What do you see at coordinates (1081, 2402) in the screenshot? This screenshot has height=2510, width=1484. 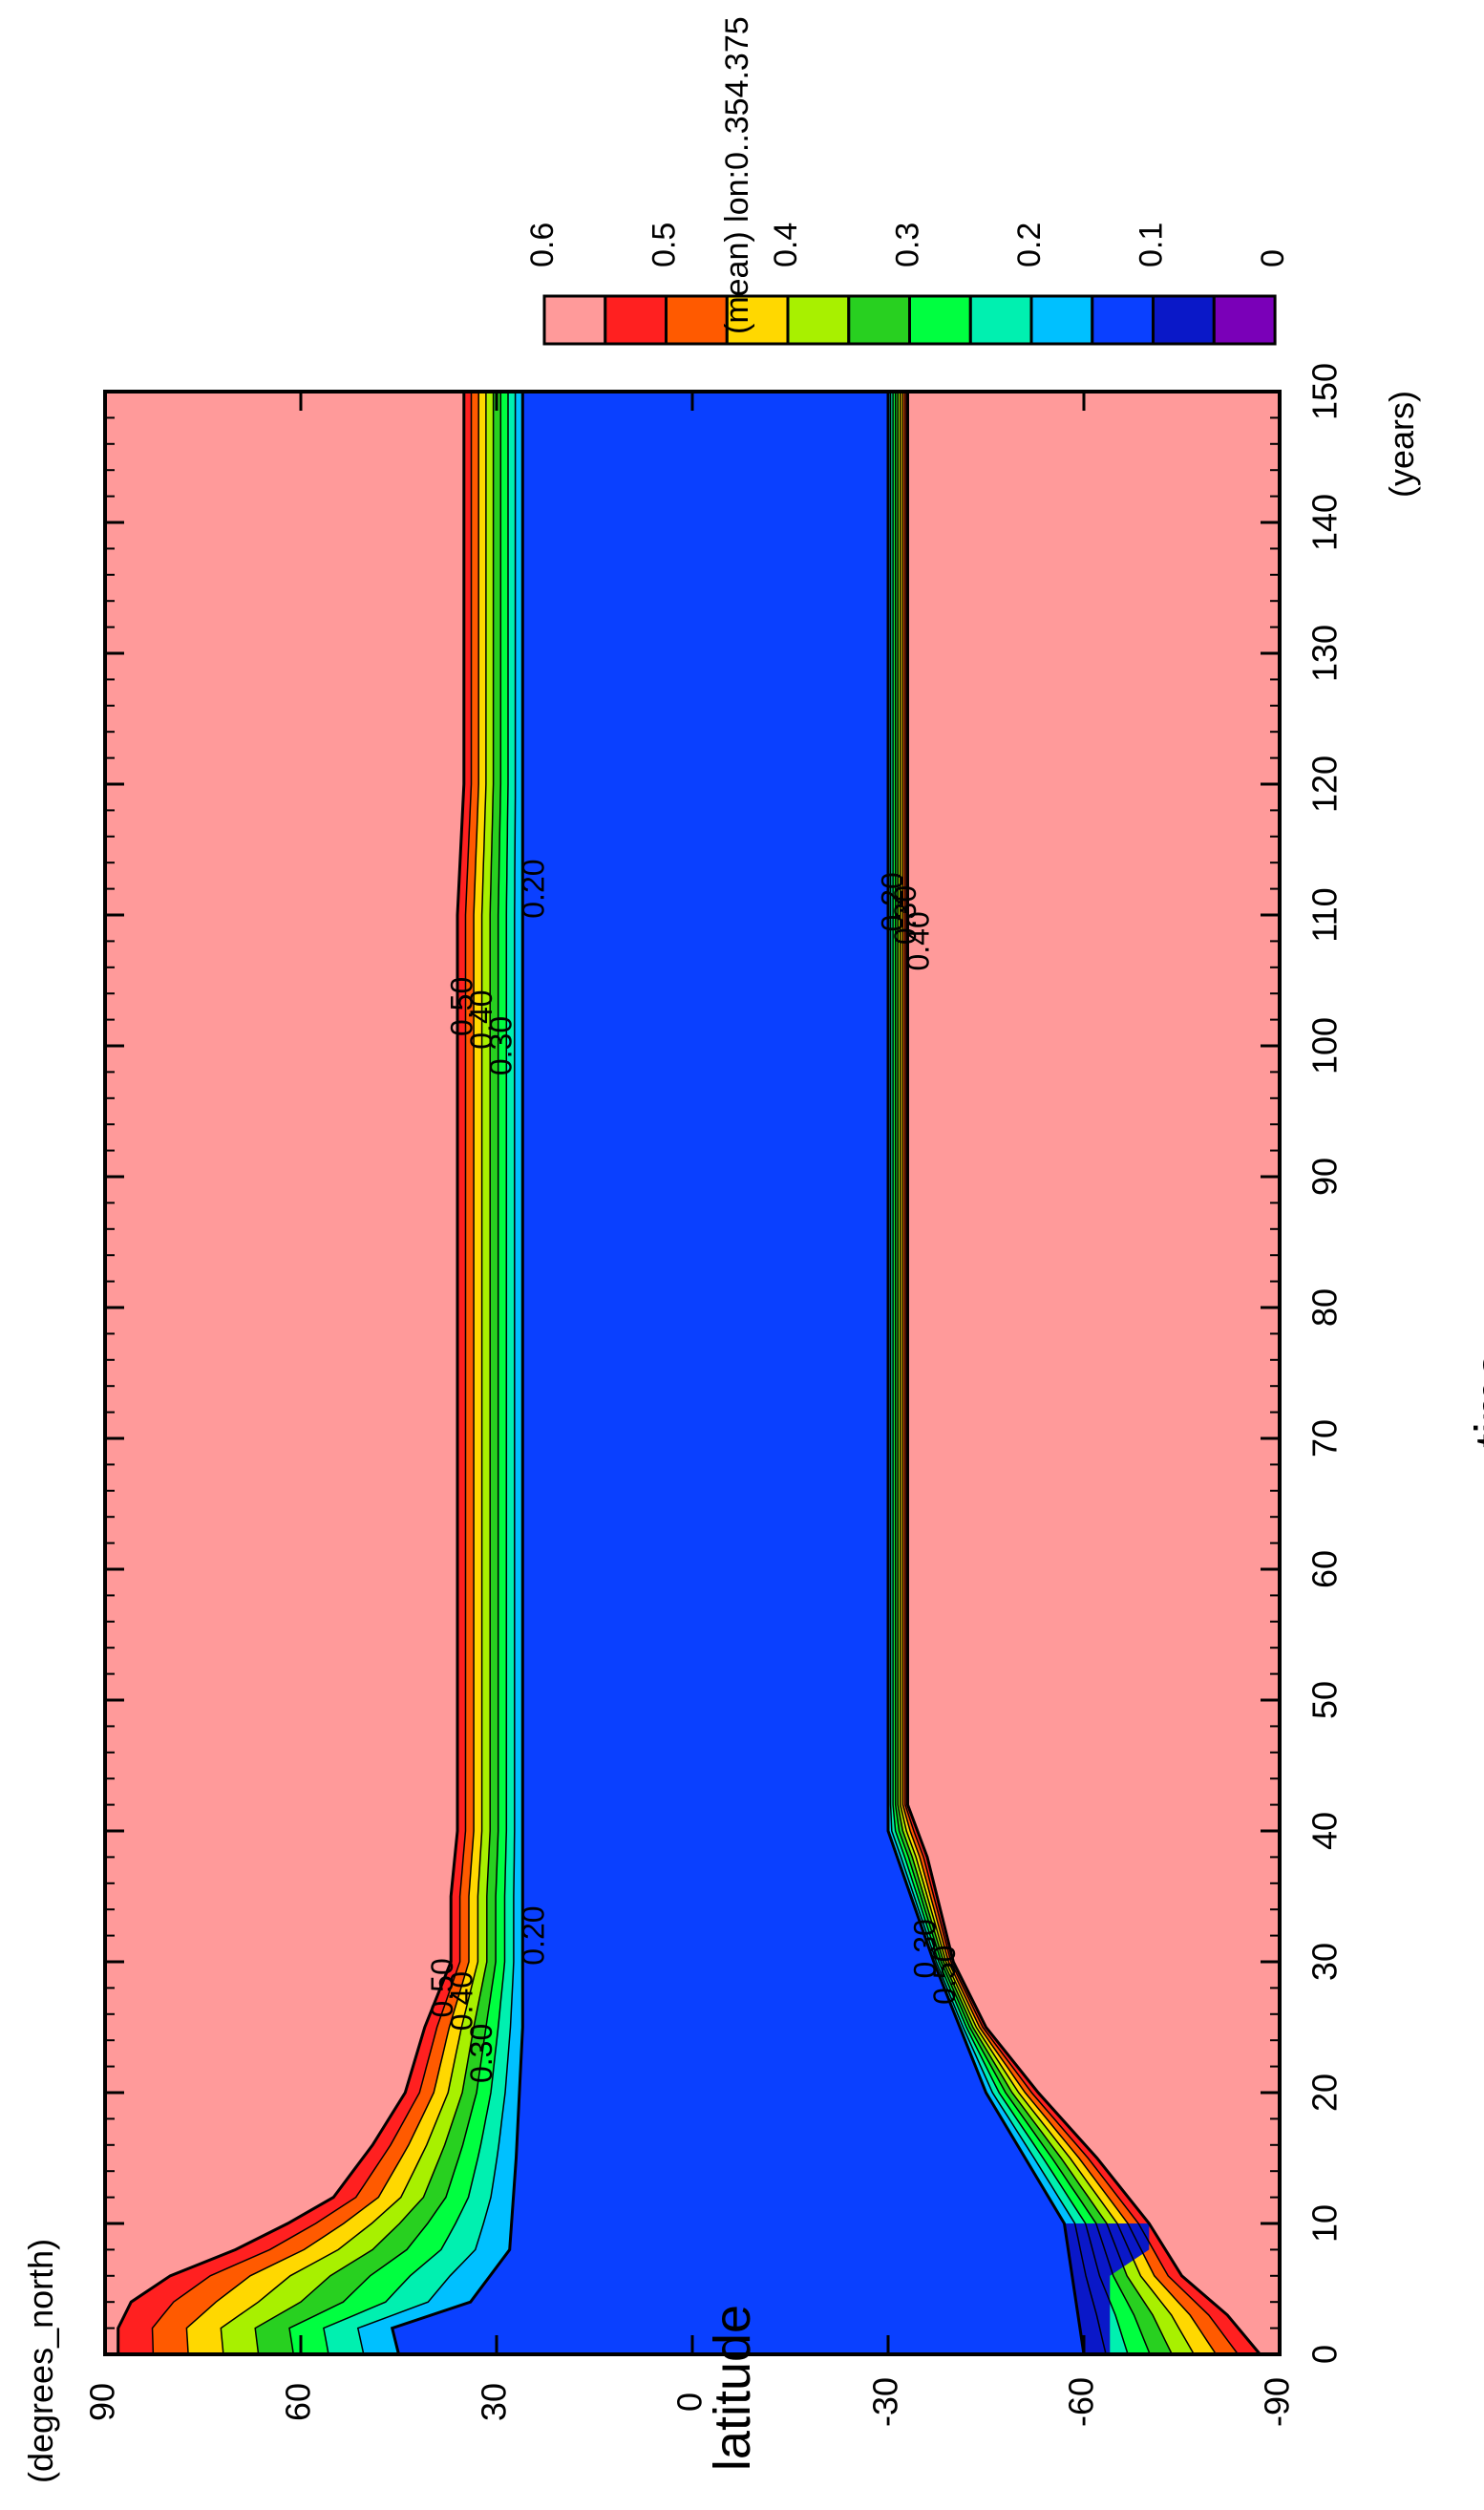 I see `y-tick-label--60: -60` at bounding box center [1081, 2402].